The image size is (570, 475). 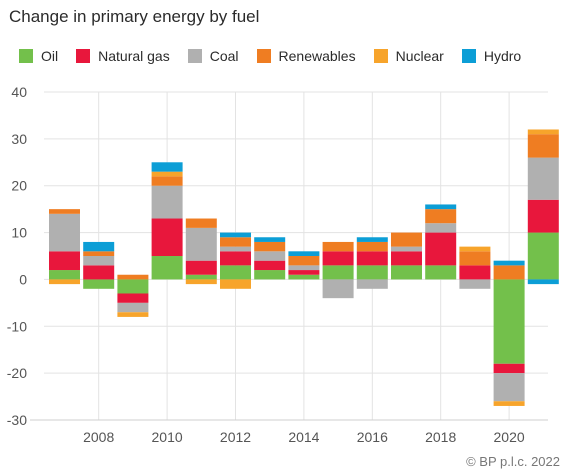 What do you see at coordinates (441, 228) in the screenshot?
I see `bar-segment-coal-2018` at bounding box center [441, 228].